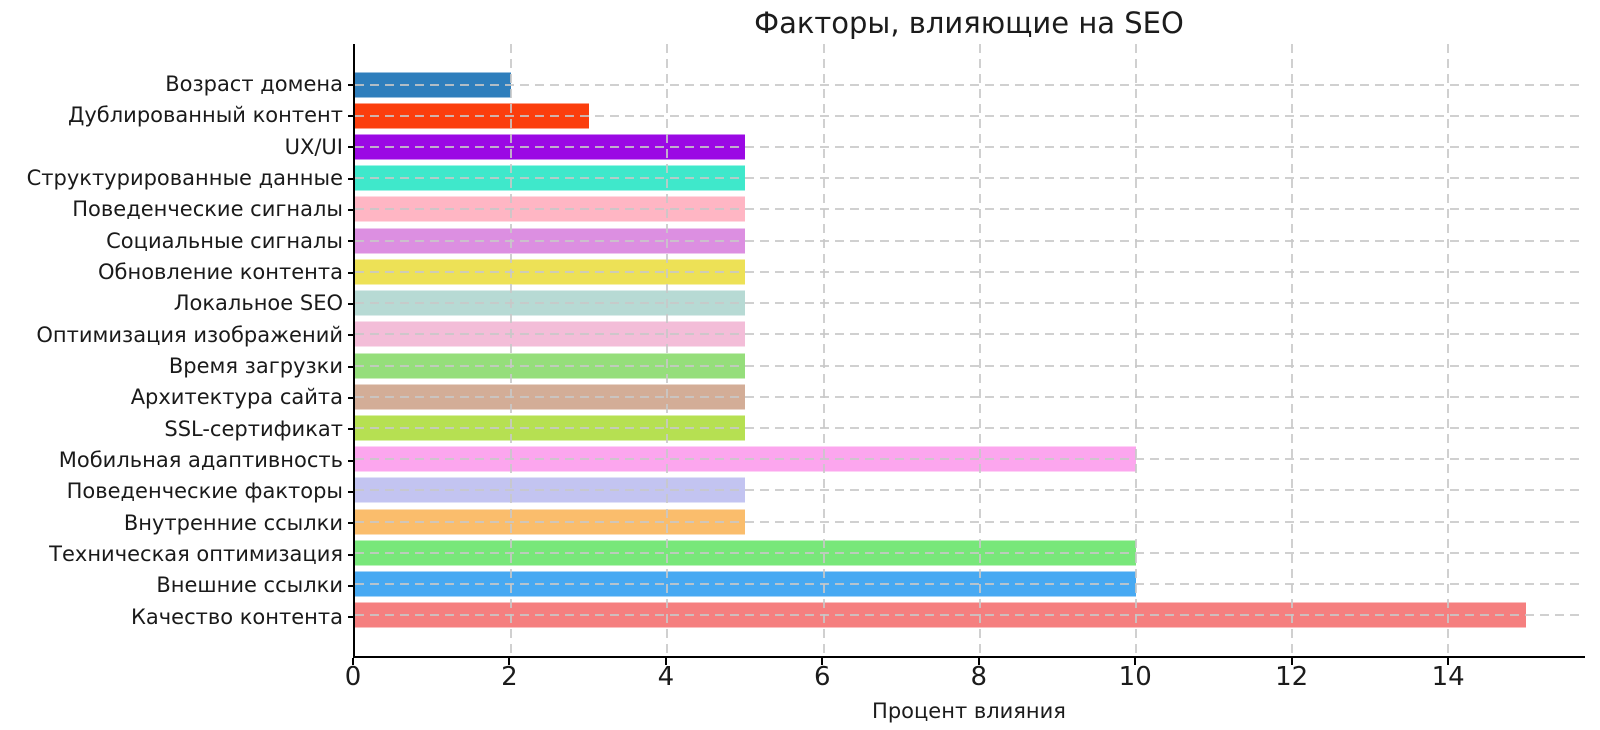  I want to click on x-tick-label: 0, so click(353, 677).